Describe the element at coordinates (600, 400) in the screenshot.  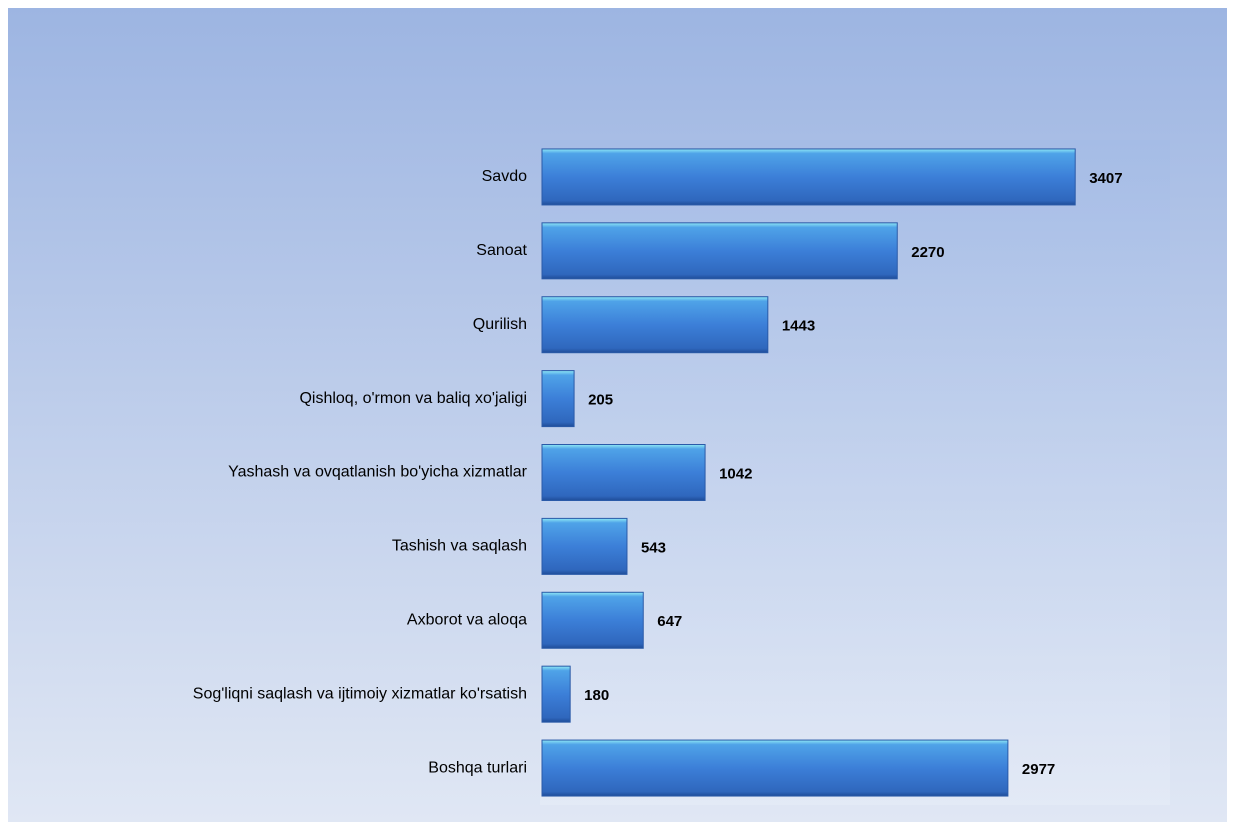
I see `data-label: 205` at that location.